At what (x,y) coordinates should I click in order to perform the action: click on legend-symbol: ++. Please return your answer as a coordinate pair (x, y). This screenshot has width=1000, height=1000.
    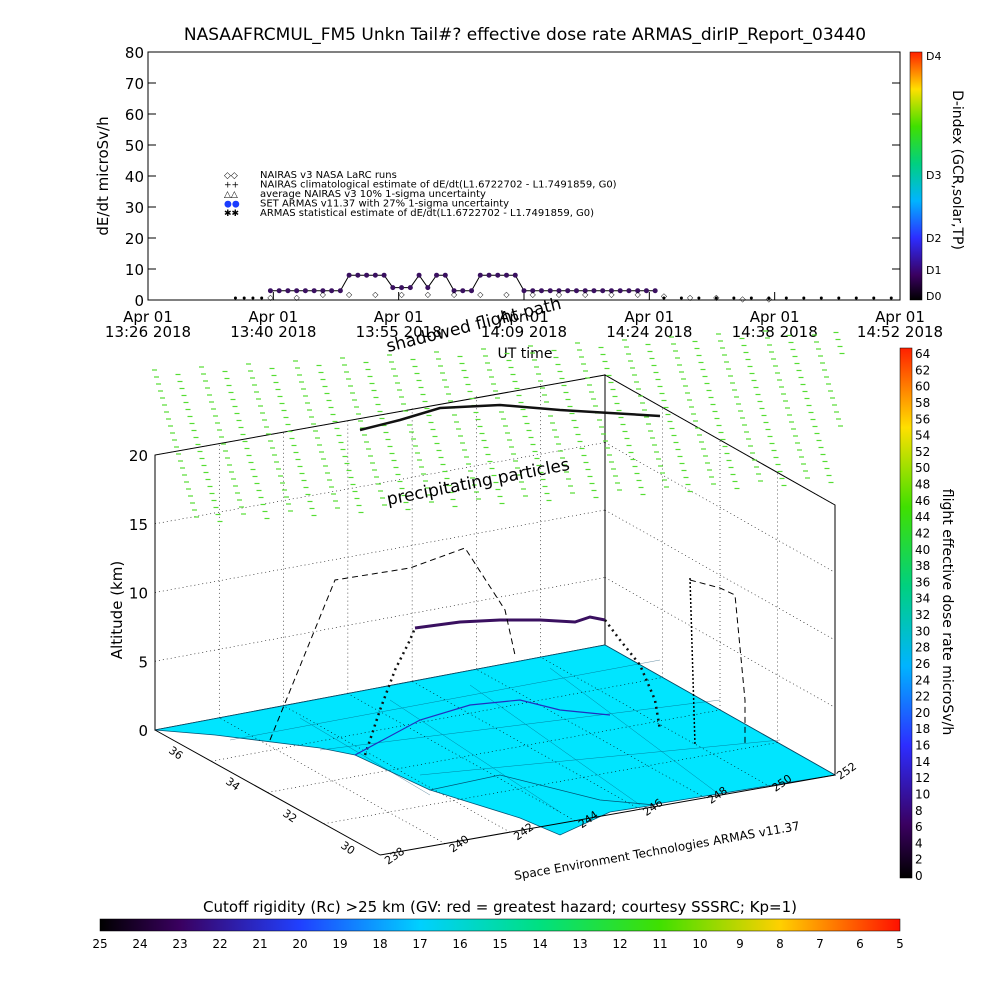
    Looking at the image, I should click on (231, 186).